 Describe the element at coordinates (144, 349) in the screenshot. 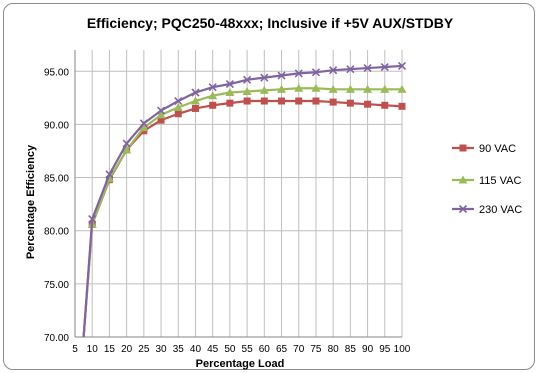

I see `x-tick-label: 25` at that location.